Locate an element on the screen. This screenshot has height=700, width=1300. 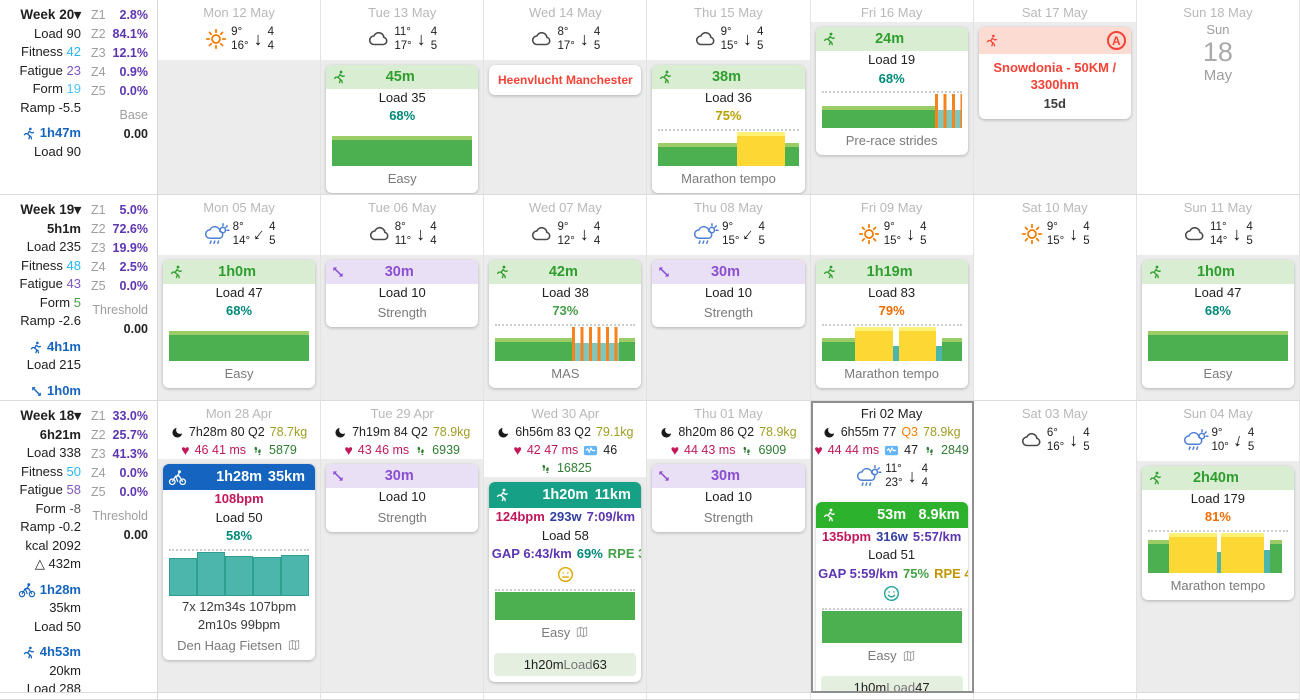
planned-card-header: 45m is located at coordinates (402, 76).